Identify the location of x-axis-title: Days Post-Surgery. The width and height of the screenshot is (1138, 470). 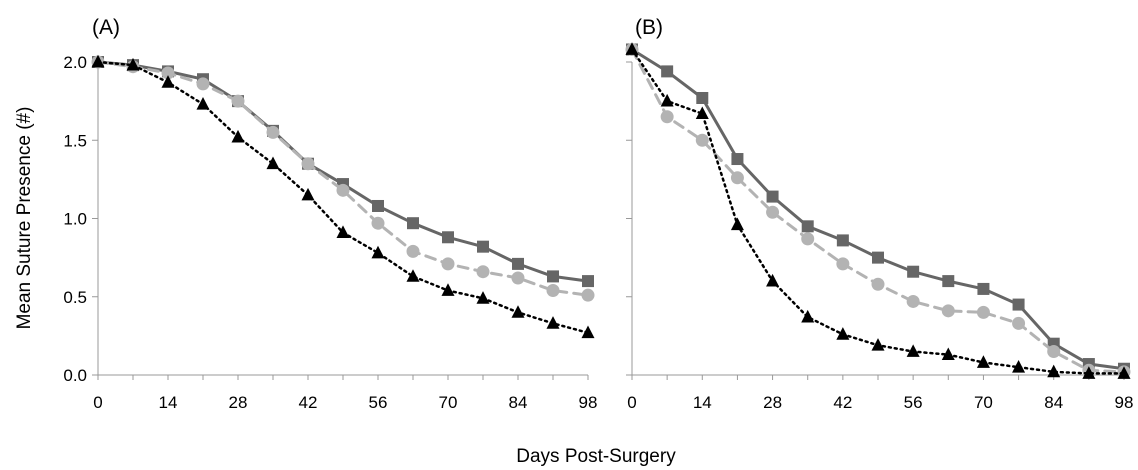
(596, 456).